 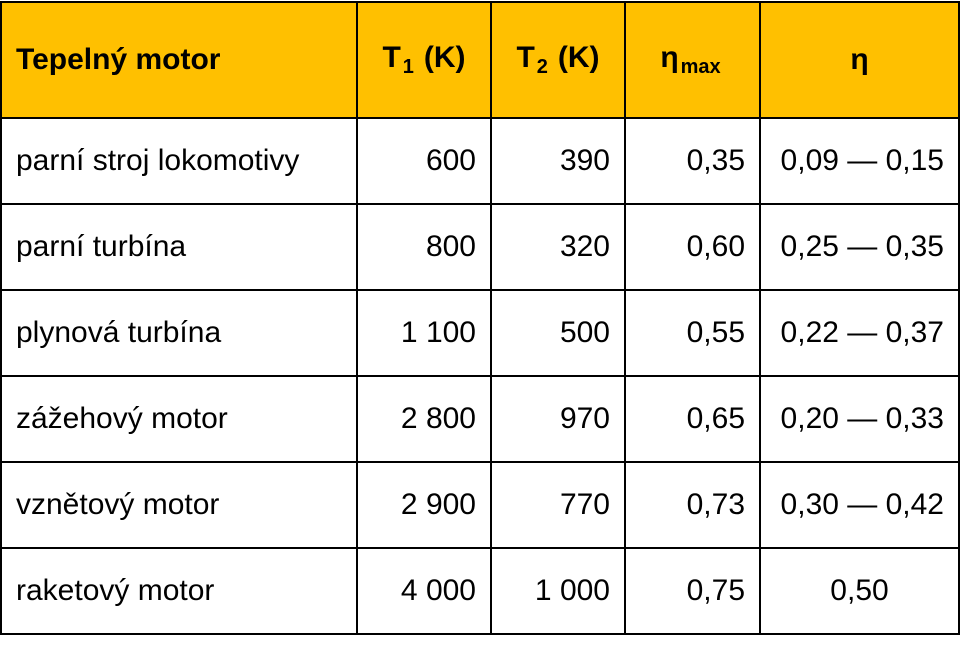 I want to click on value-cell: 0,75, so click(x=692, y=591).